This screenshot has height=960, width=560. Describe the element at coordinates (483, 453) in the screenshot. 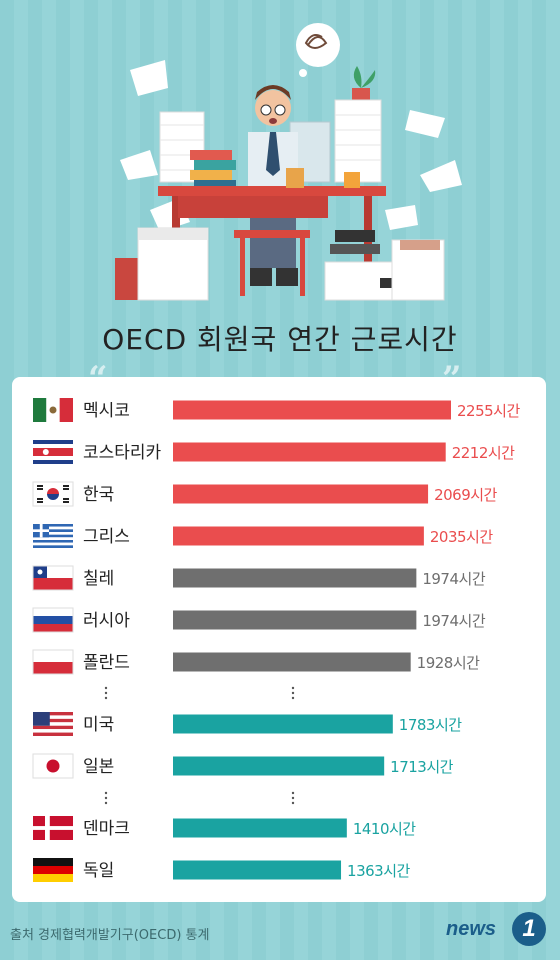

I see `value-label: 2212시간` at that location.